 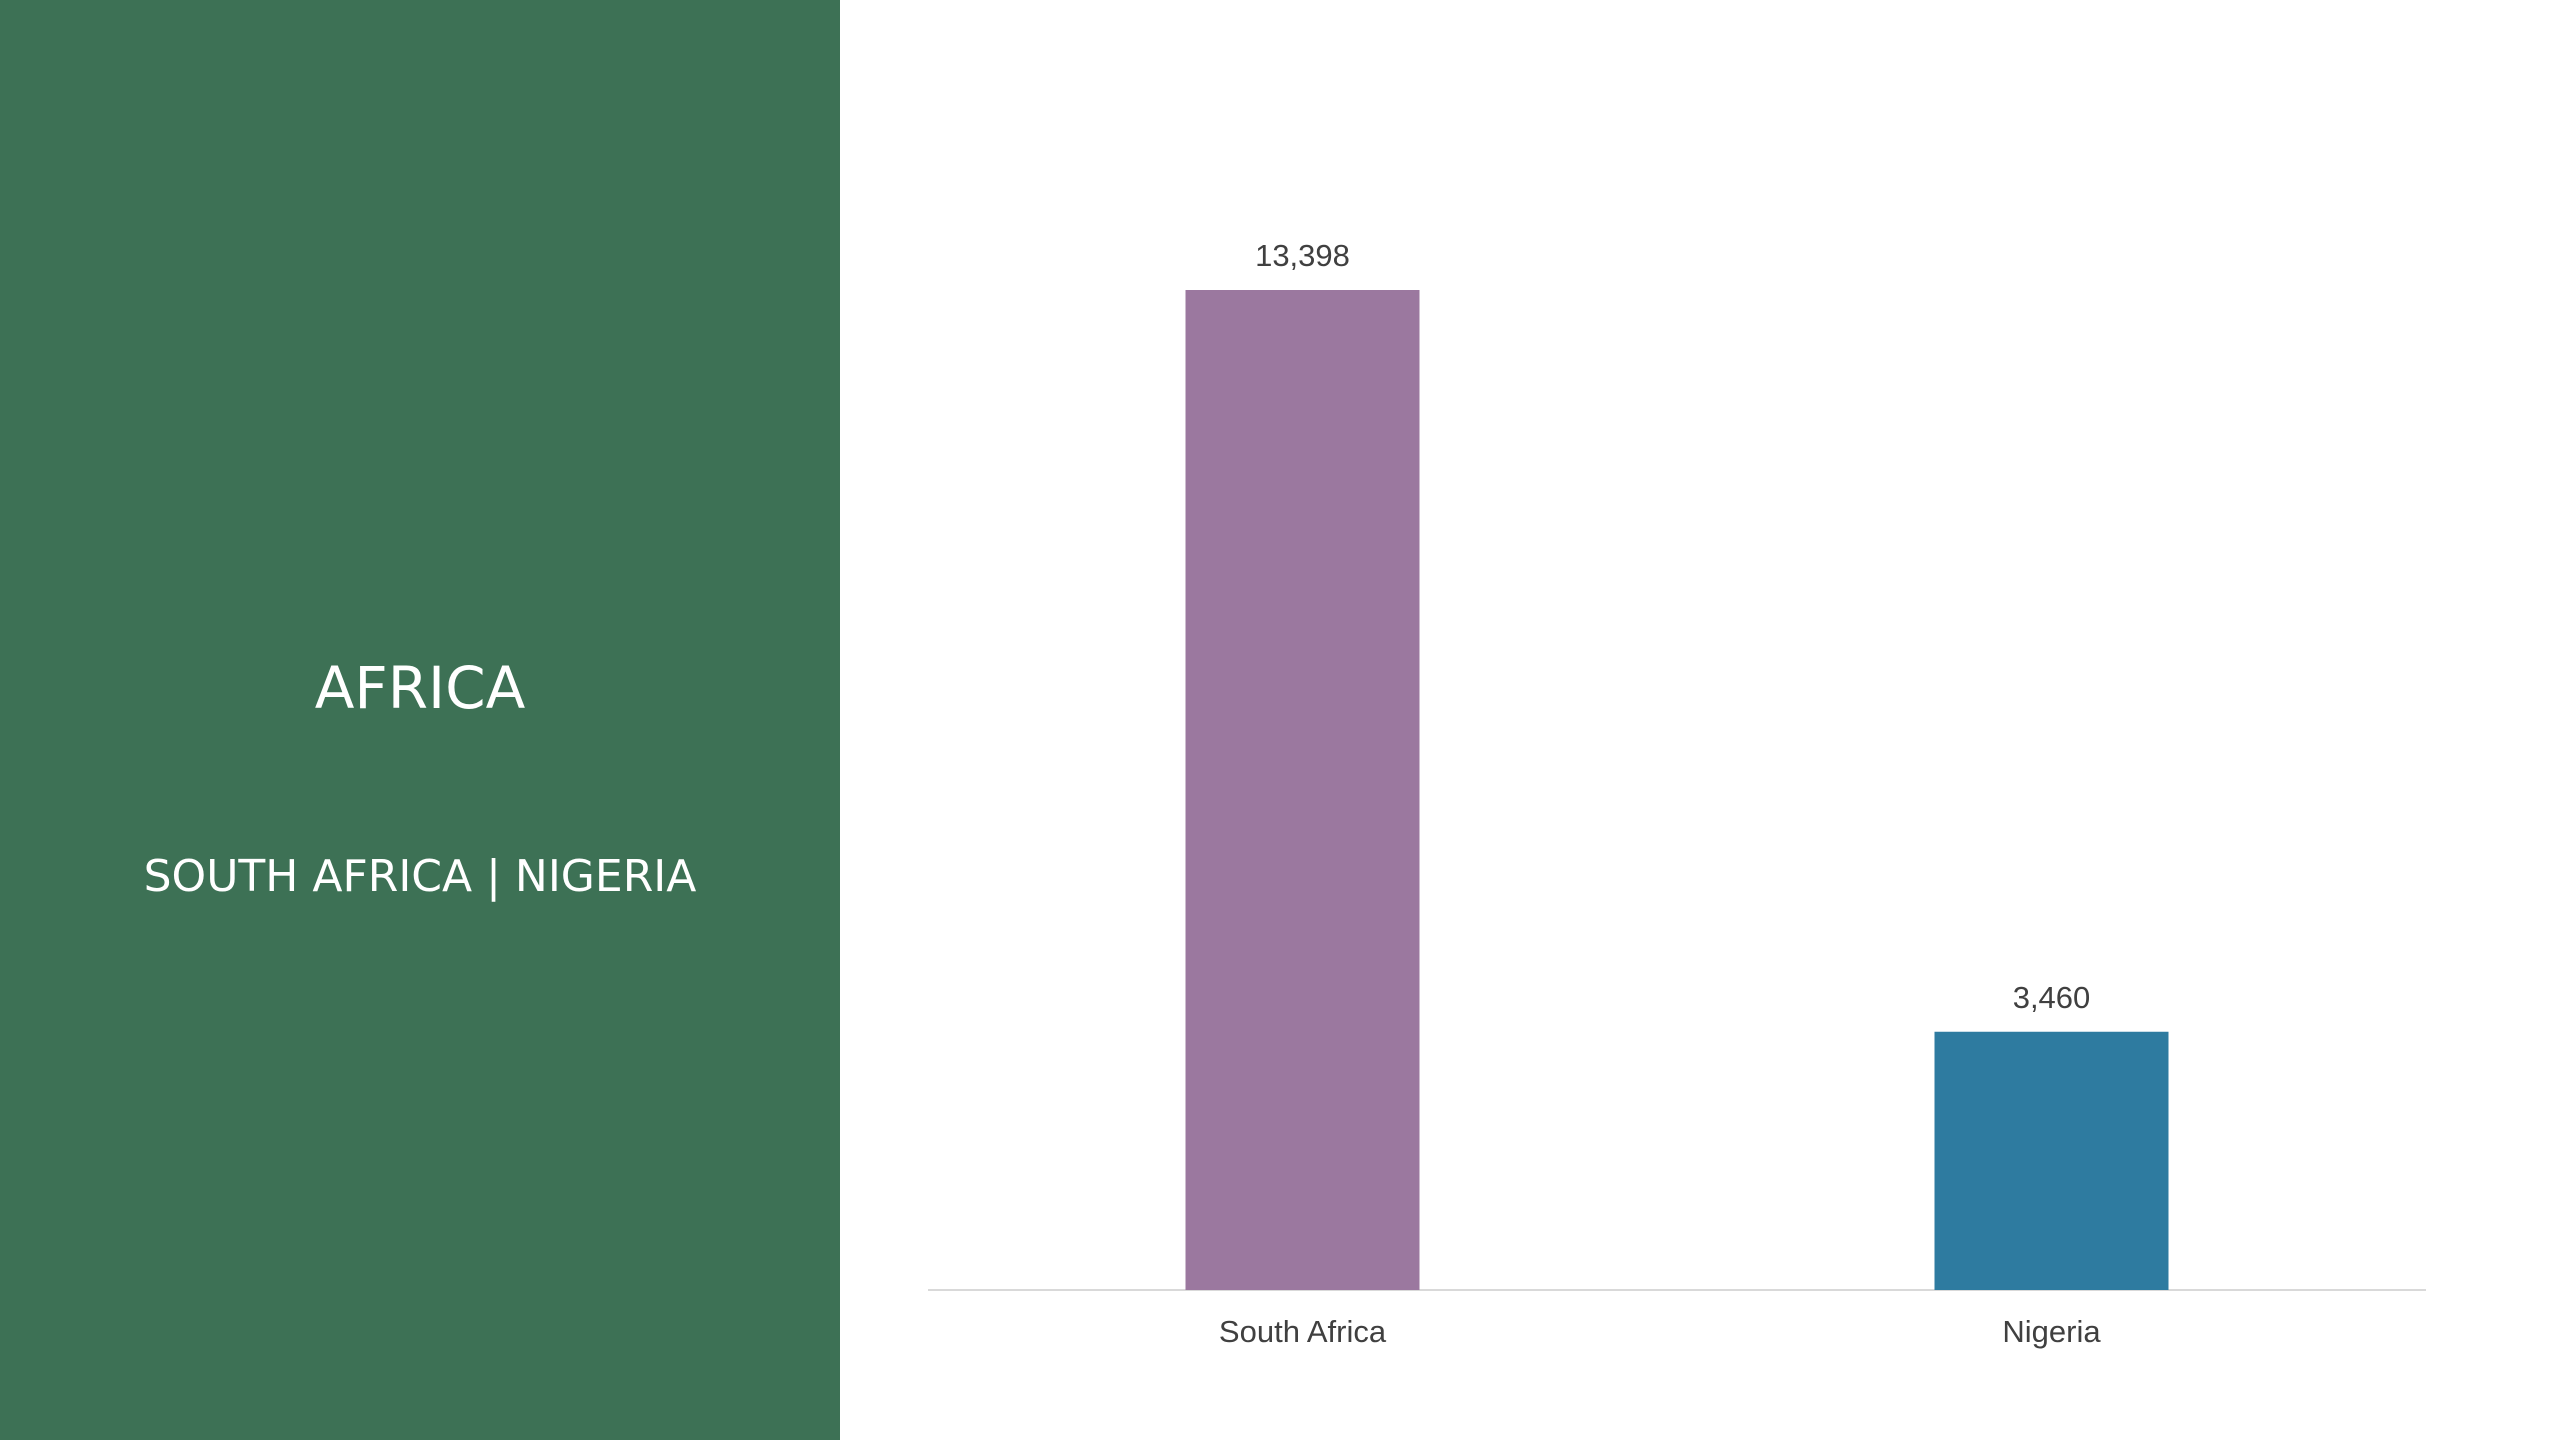 I want to click on bar-south-africa, so click(x=1302, y=790).